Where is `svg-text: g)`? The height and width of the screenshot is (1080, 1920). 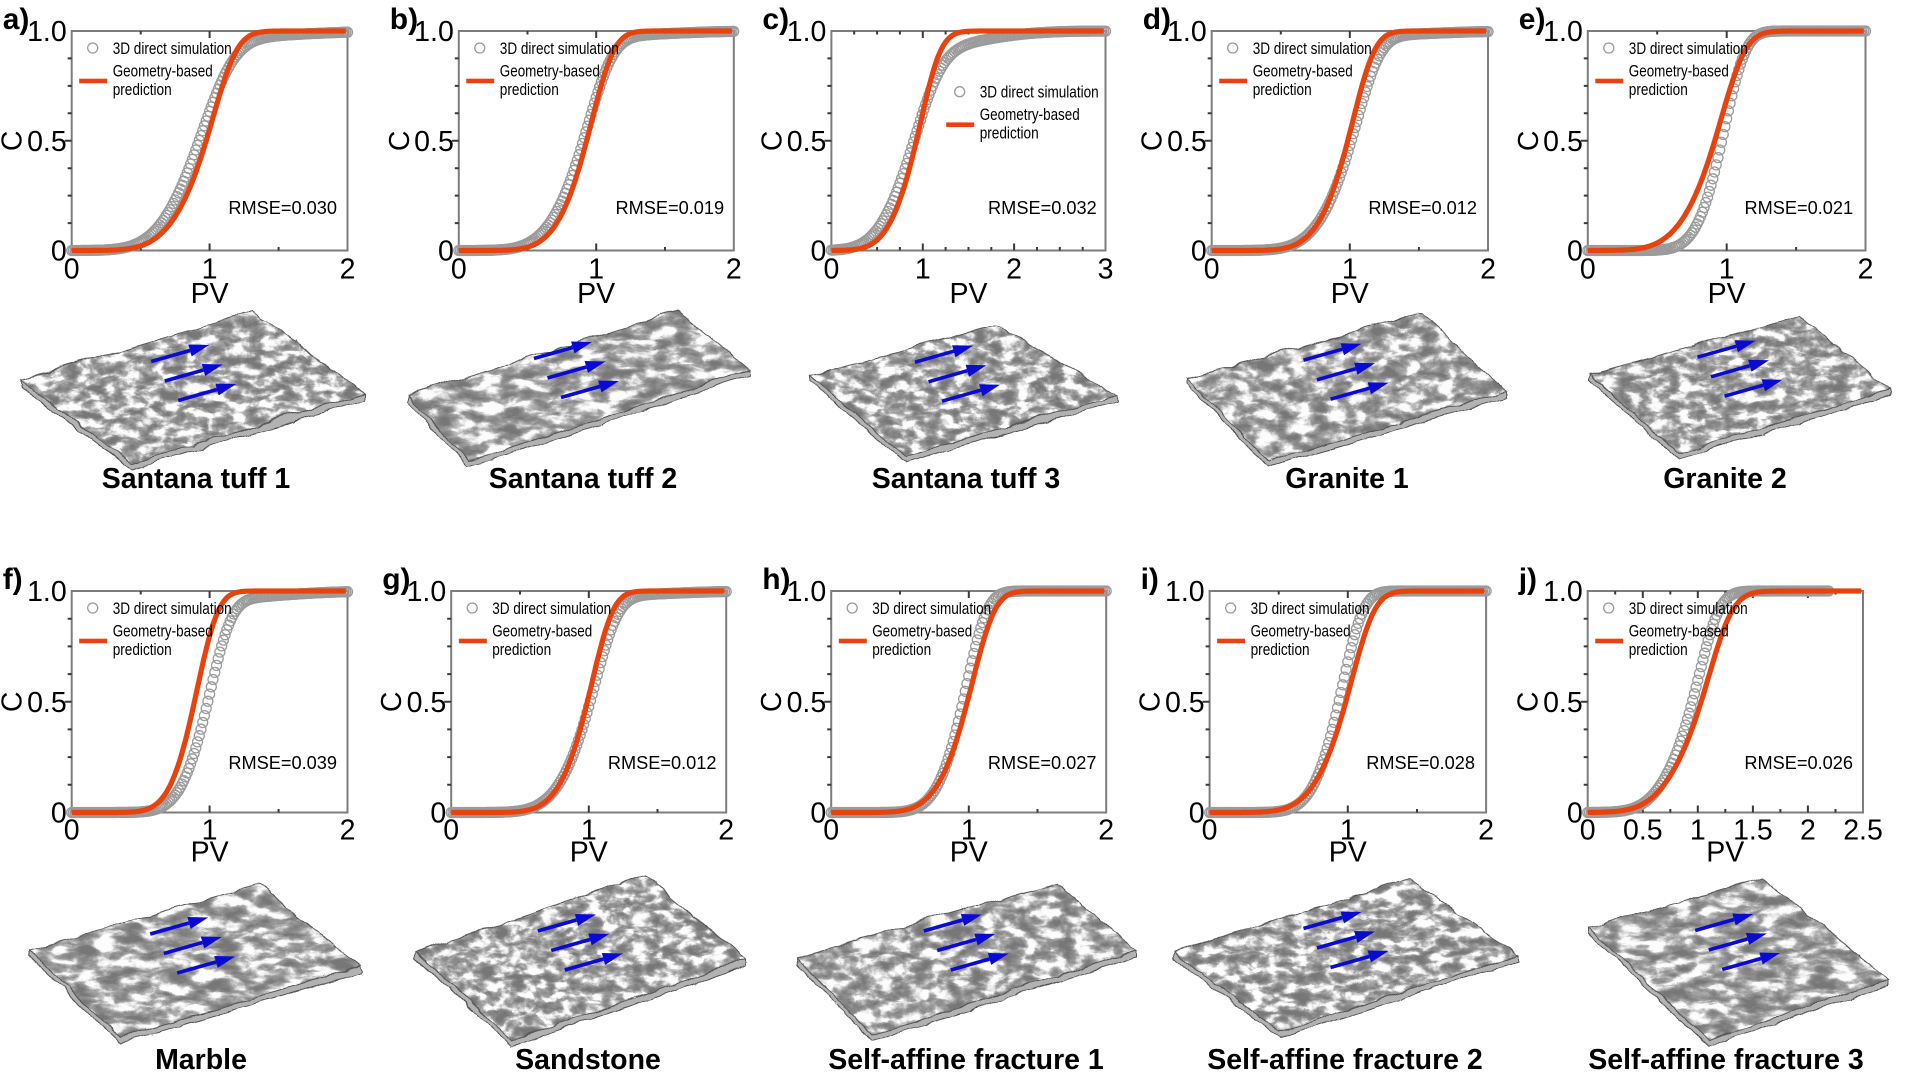
svg-text: g) is located at coordinates (396, 579).